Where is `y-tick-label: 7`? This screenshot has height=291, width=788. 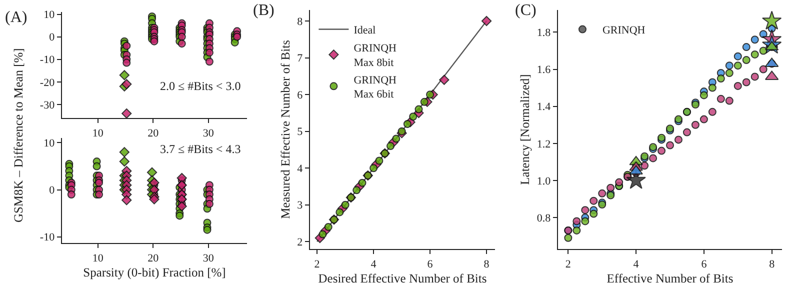
y-tick-label: 7 is located at coordinates (300, 58).